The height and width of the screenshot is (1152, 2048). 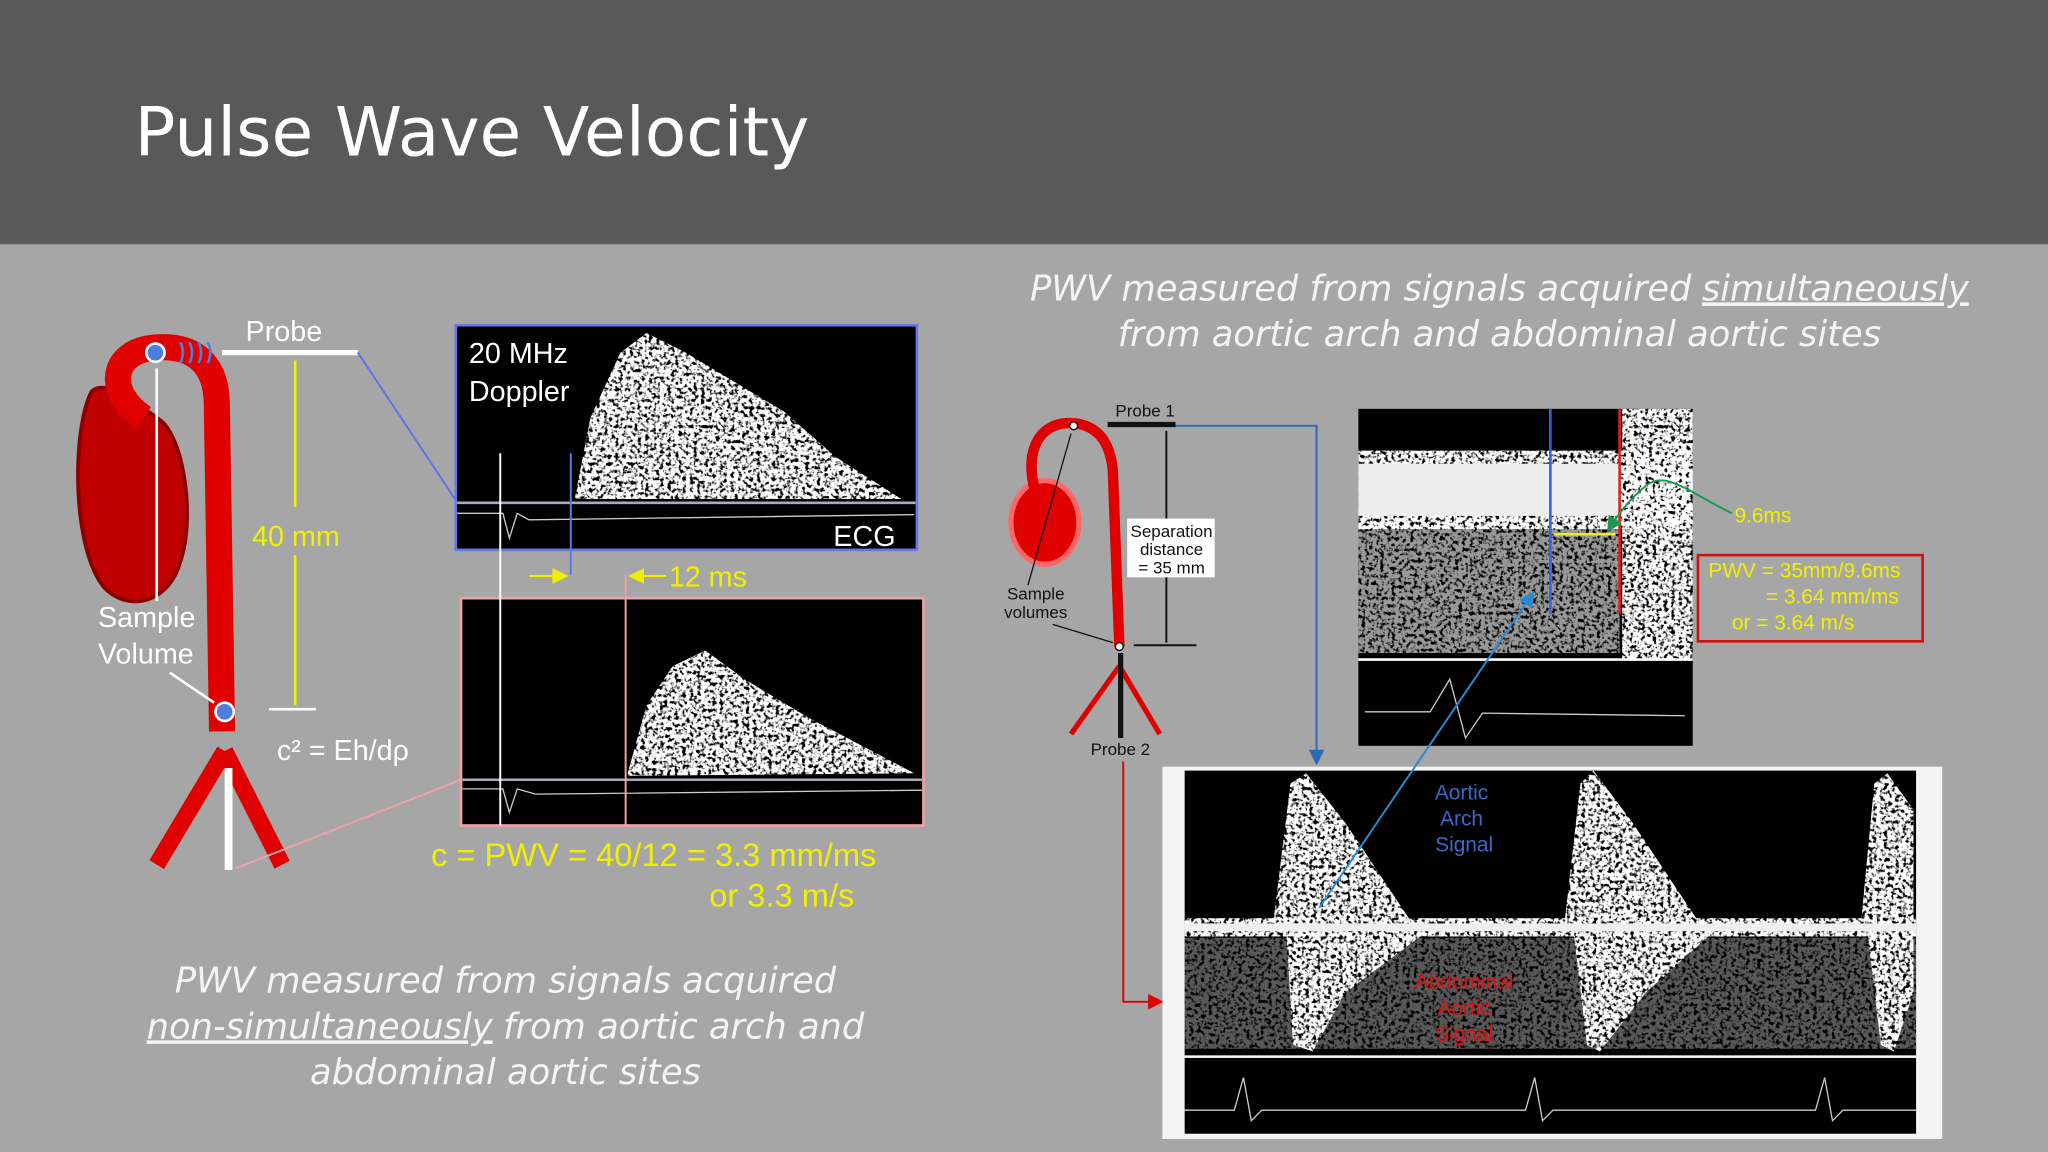 What do you see at coordinates (343, 751) in the screenshot?
I see `equation: c² = Eh/dρ` at bounding box center [343, 751].